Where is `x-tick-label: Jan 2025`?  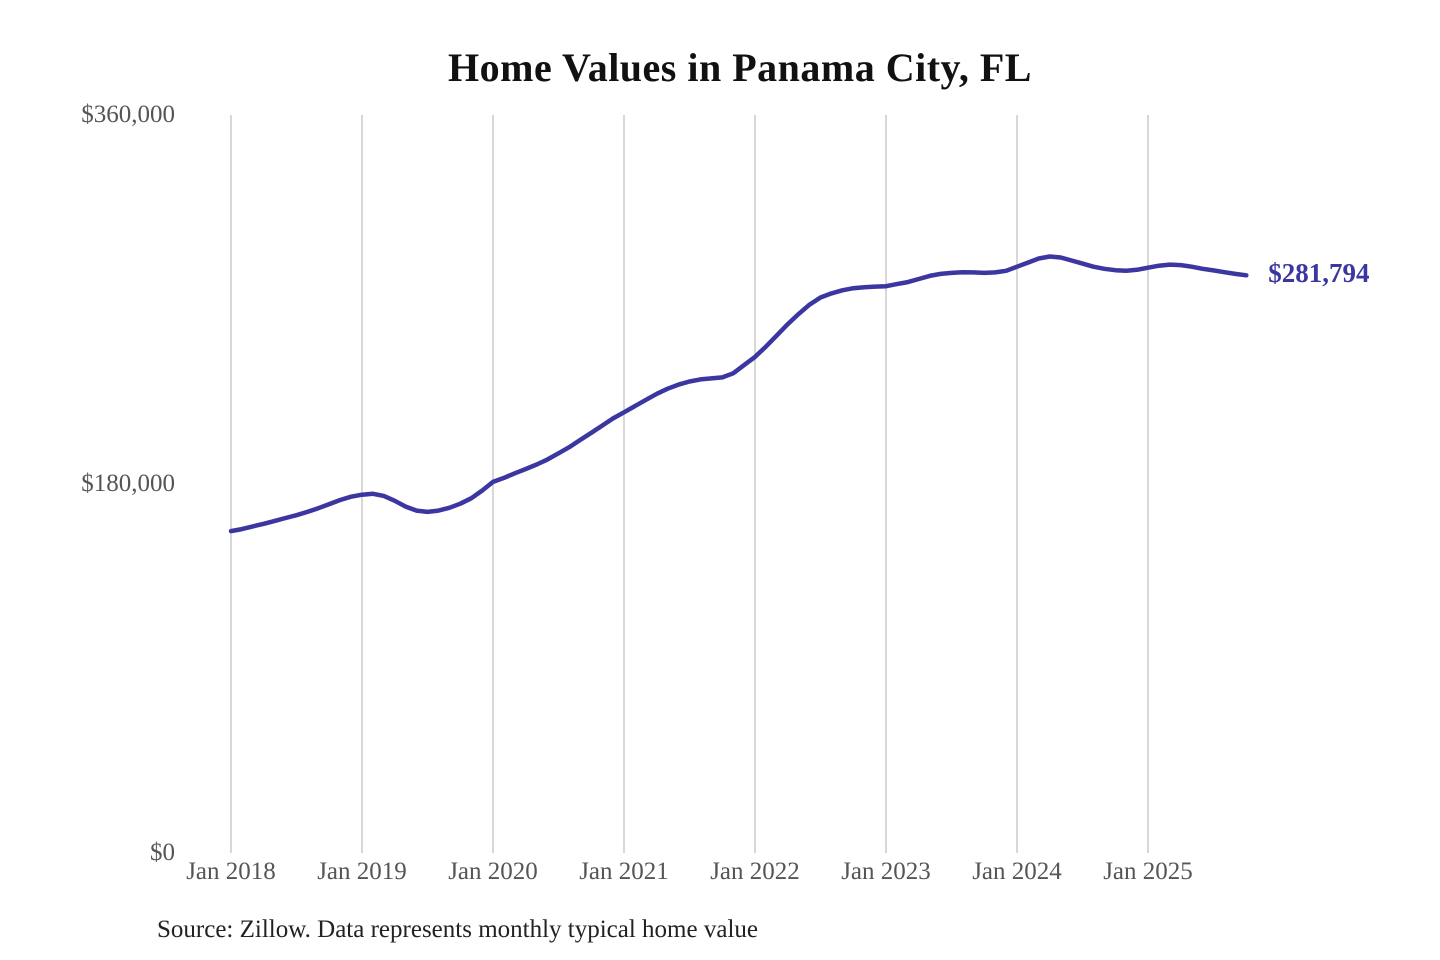
x-tick-label: Jan 2025 is located at coordinates (1148, 871).